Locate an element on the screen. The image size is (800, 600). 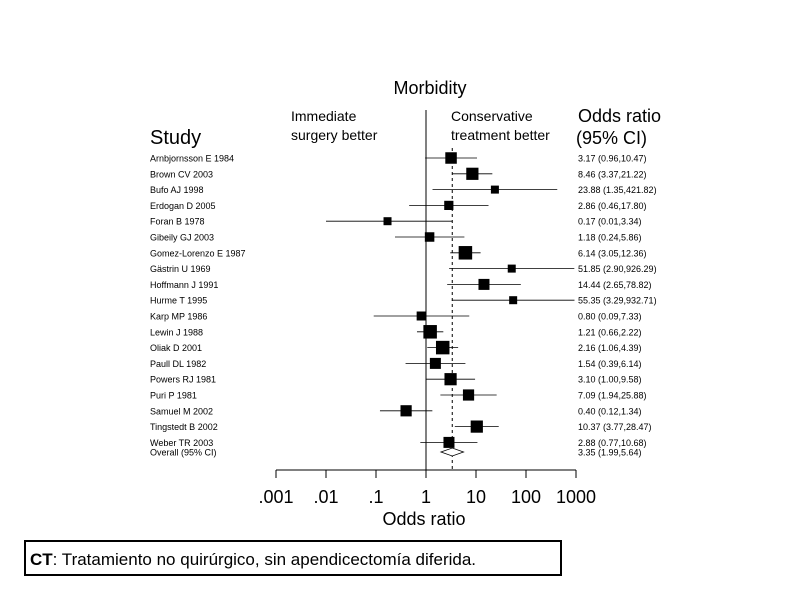
x-tick-label: .001 is located at coordinates (275, 497).